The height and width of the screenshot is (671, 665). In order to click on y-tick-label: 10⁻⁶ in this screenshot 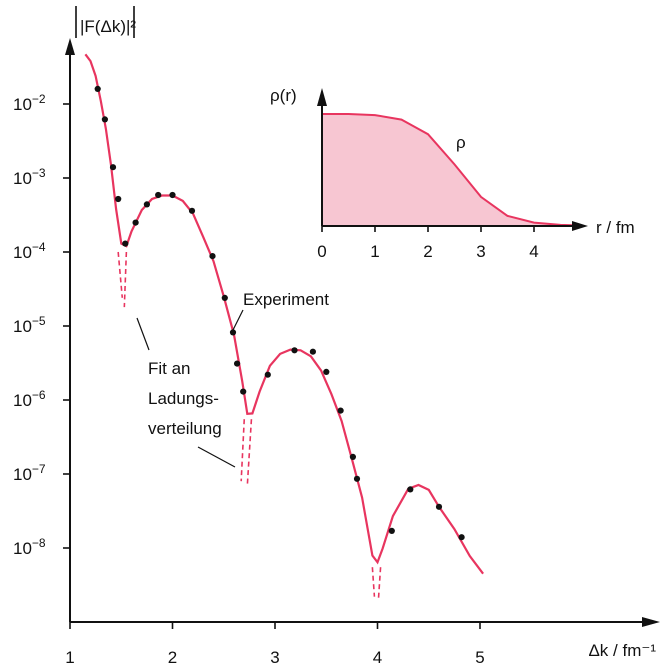, I will do `click(29, 399)`.